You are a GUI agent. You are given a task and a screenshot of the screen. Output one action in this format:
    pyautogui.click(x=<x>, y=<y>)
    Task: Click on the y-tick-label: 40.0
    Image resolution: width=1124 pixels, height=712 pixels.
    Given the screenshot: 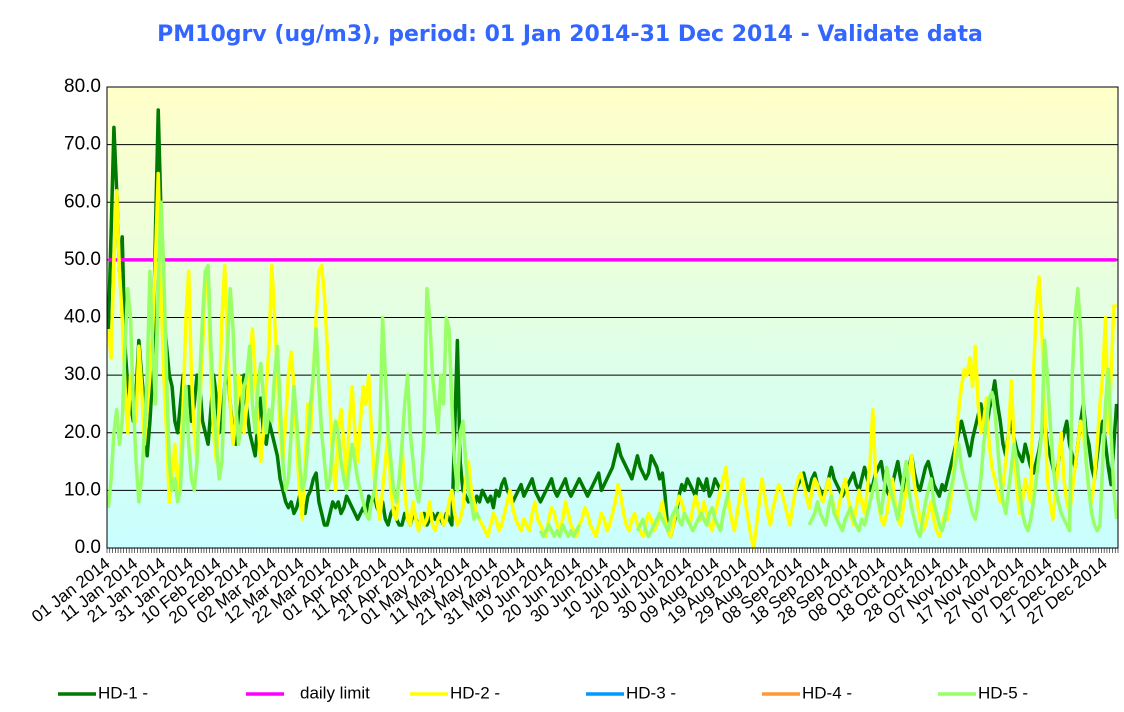 What is the action you would take?
    pyautogui.click(x=82, y=317)
    